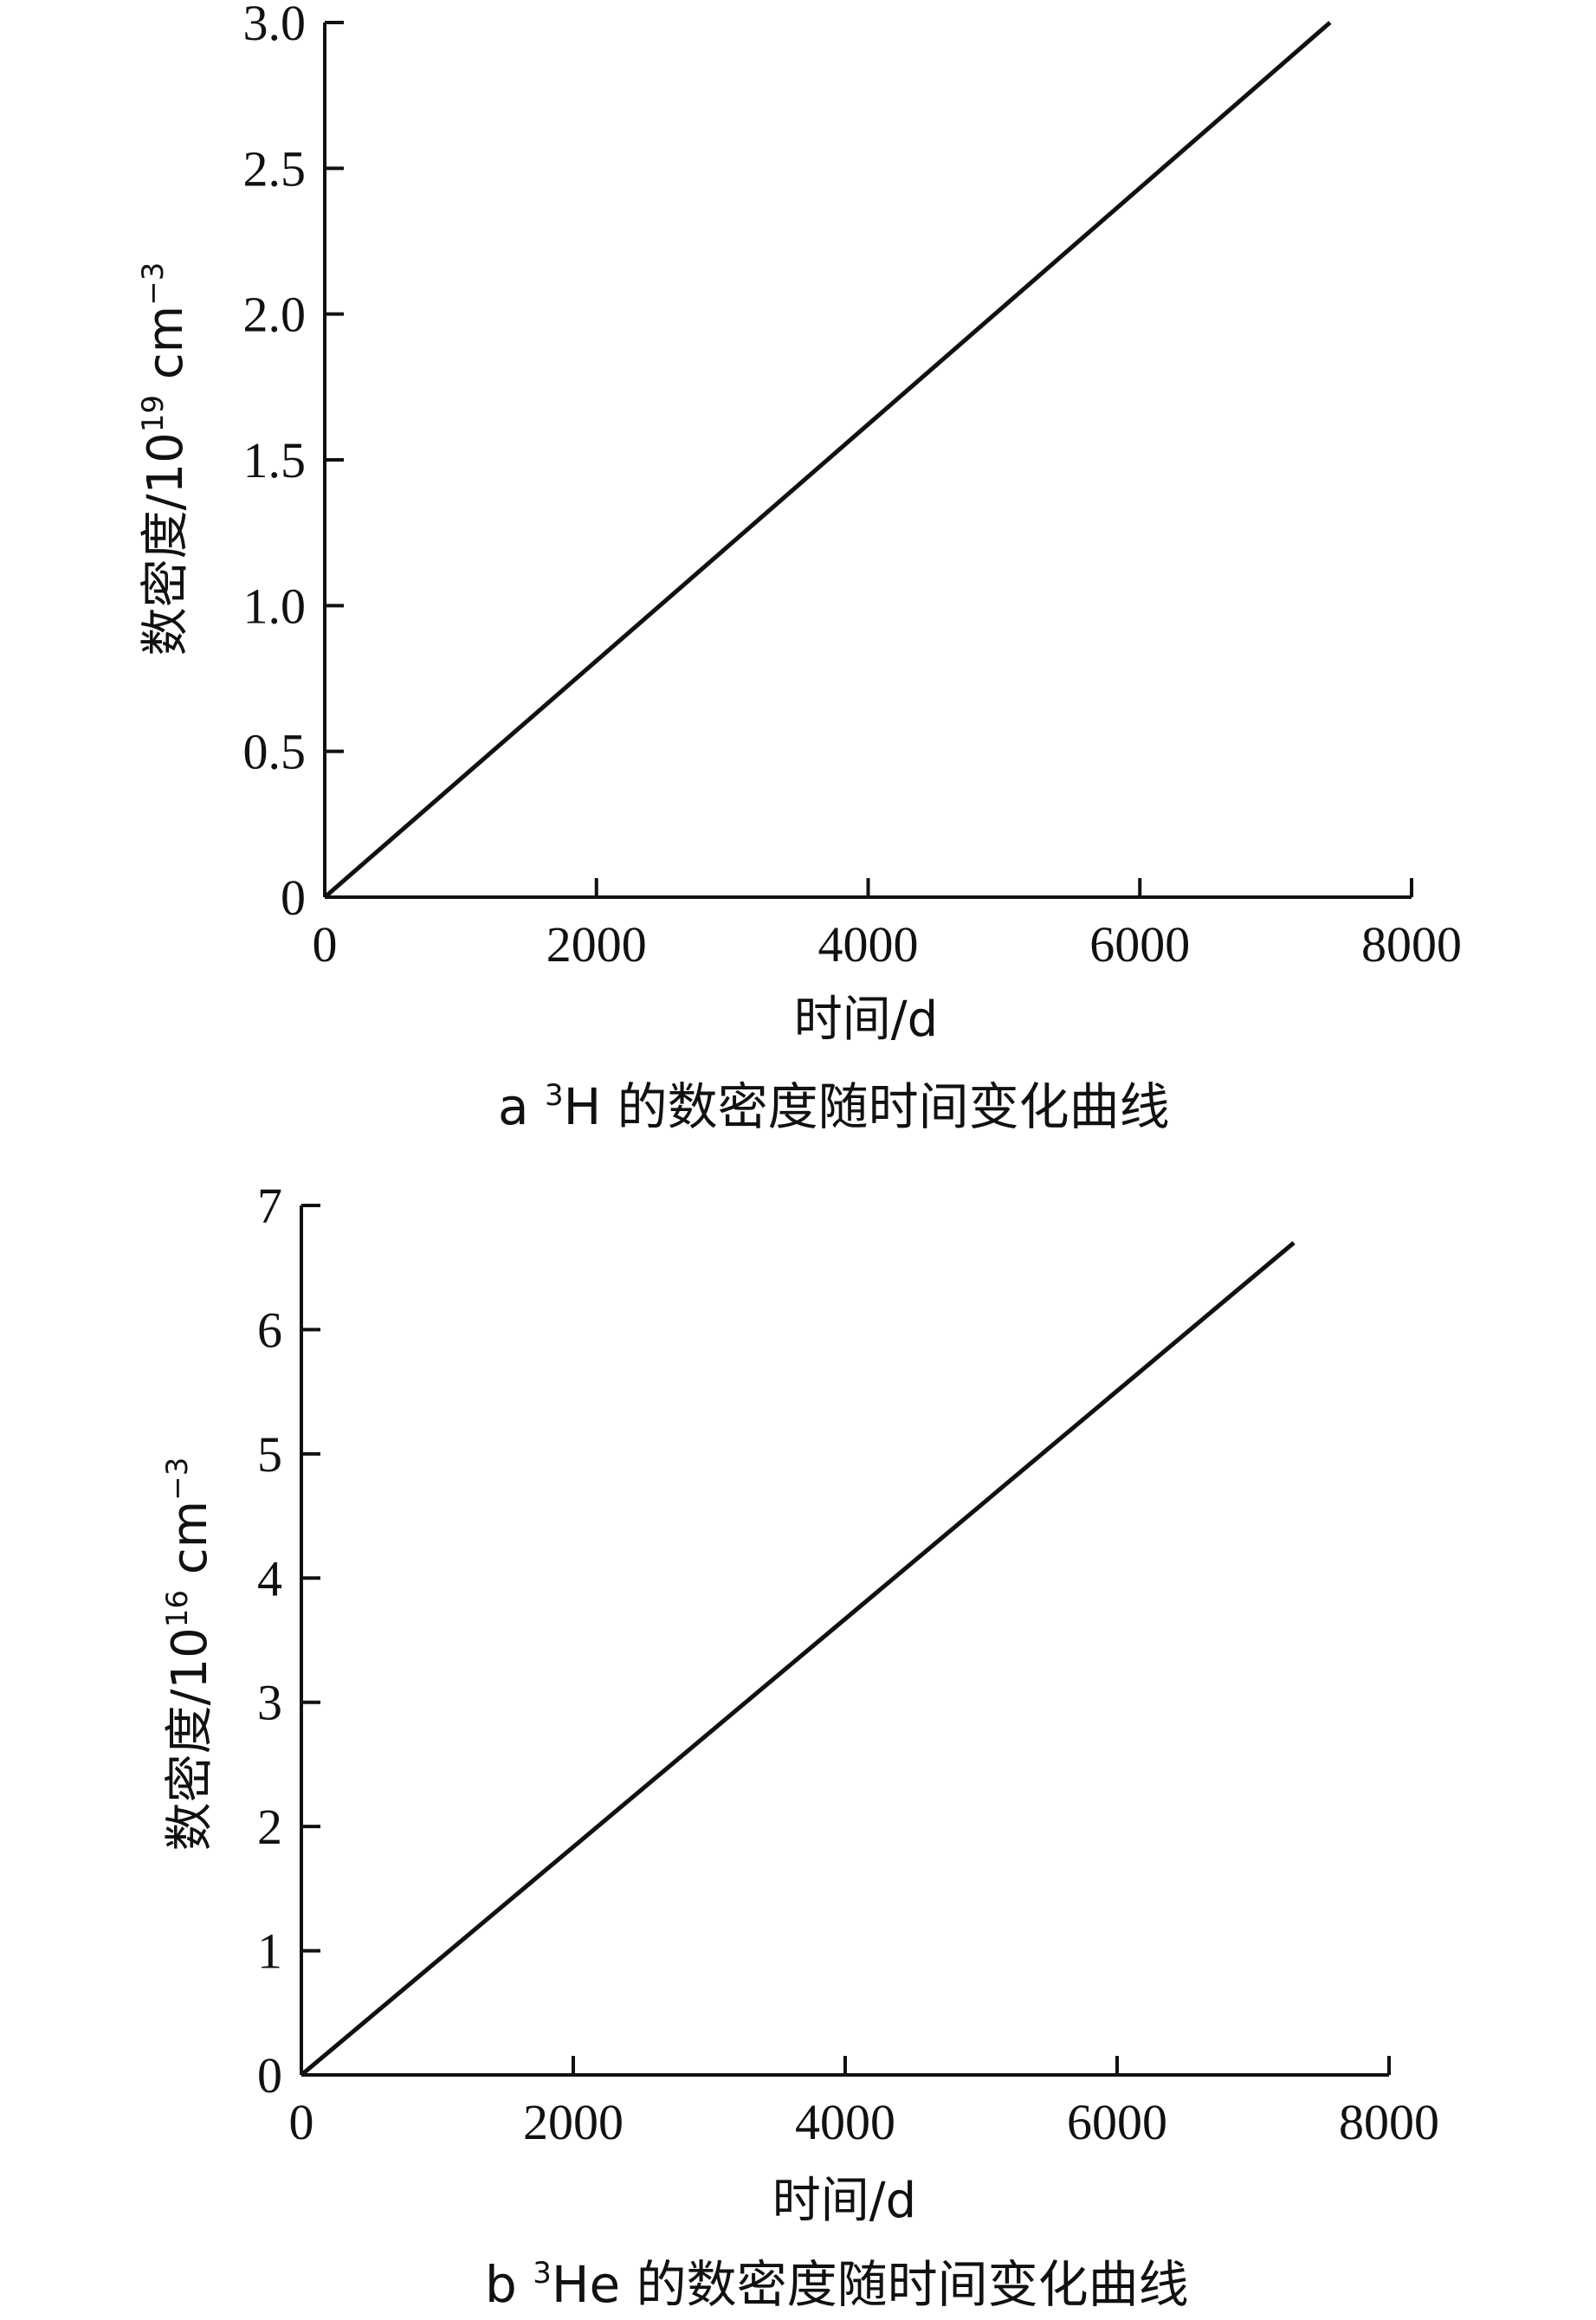 The image size is (1596, 2320). I want to click on chart-b-y-tick-label: 1, so click(269, 1952).